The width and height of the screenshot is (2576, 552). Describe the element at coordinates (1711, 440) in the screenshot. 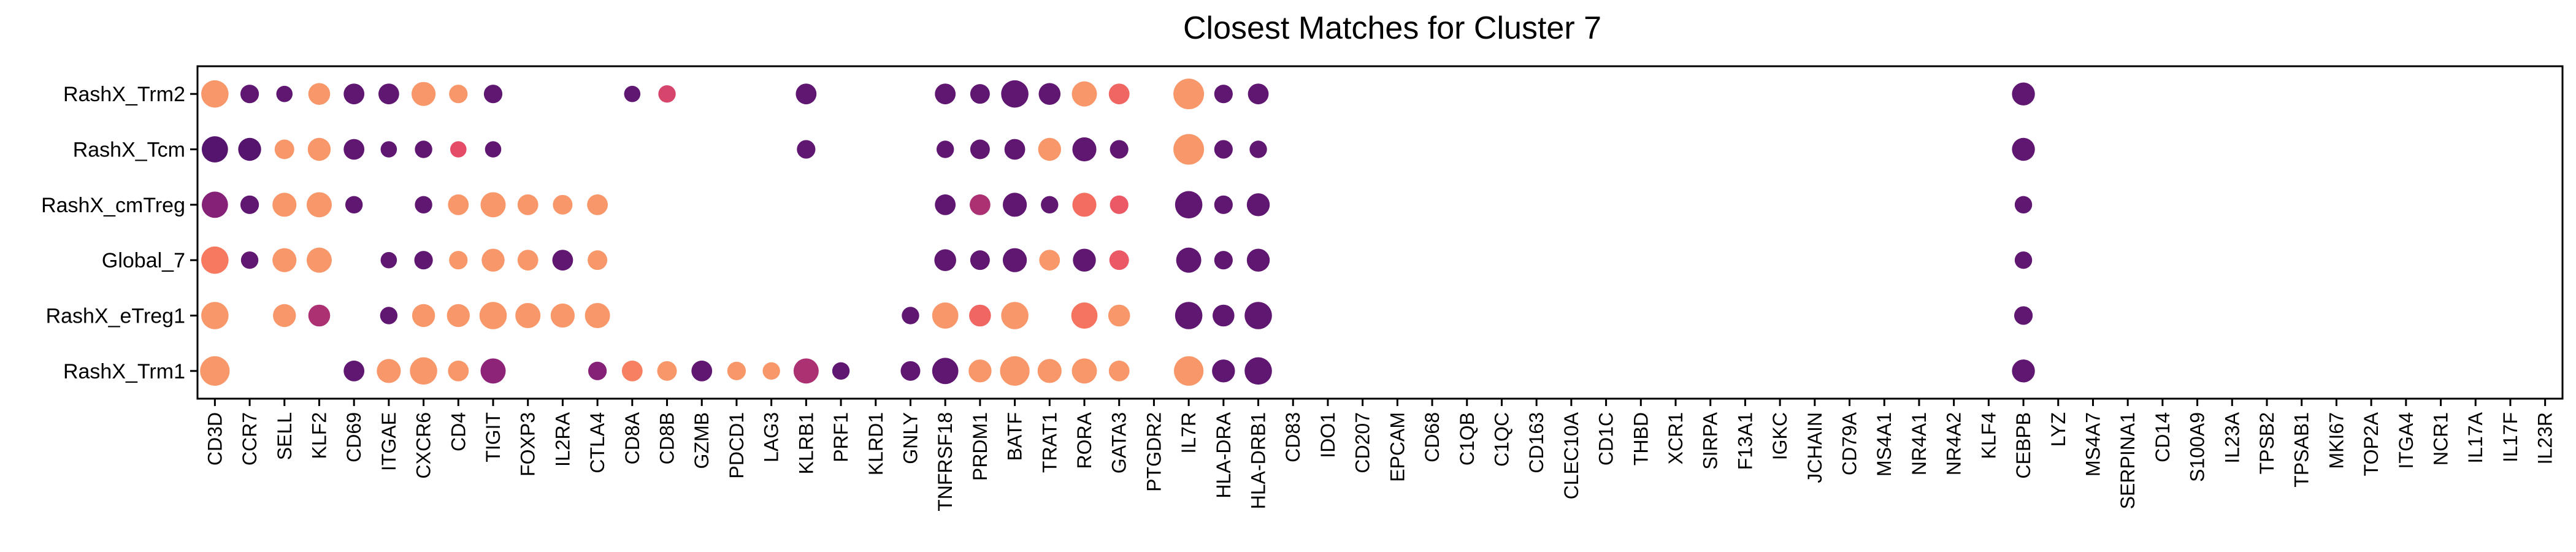

I see `x-tick-label: SIRPA` at that location.